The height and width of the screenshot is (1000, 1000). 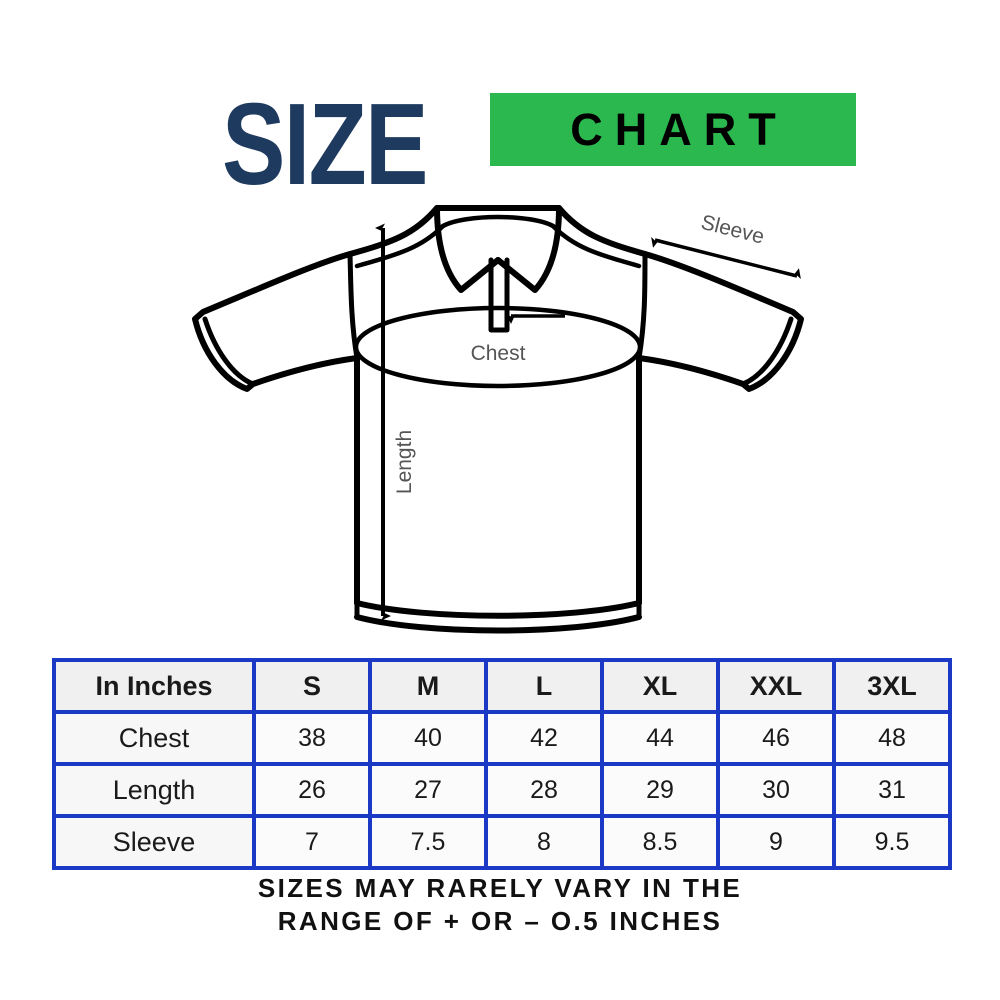 I want to click on cell-sleeve-m: 7.5, so click(x=428, y=842).